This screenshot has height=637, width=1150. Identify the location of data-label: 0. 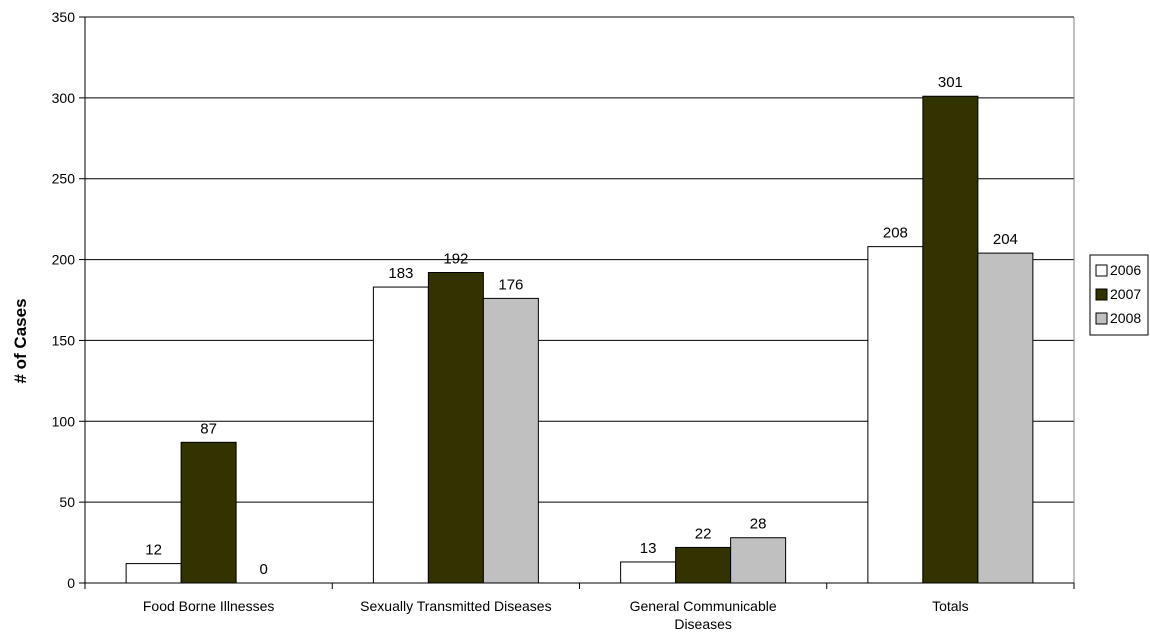
(263, 569).